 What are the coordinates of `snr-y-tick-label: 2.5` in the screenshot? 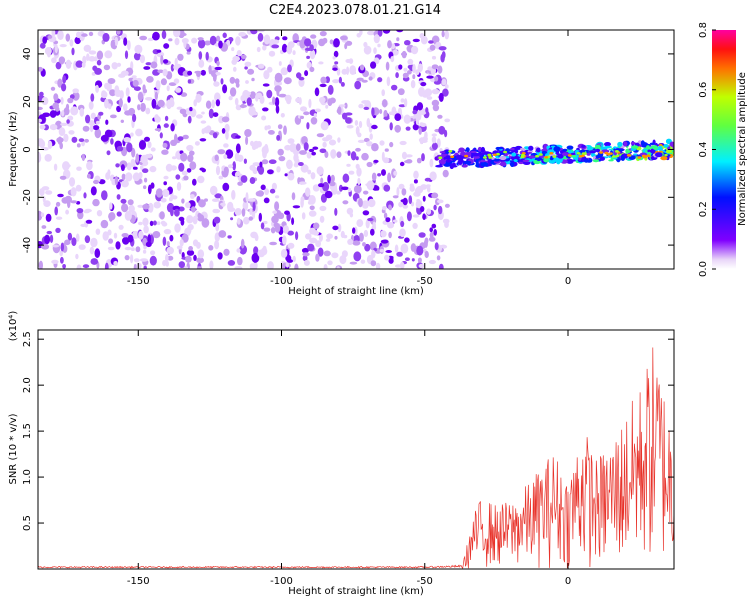 It's located at (27, 339).